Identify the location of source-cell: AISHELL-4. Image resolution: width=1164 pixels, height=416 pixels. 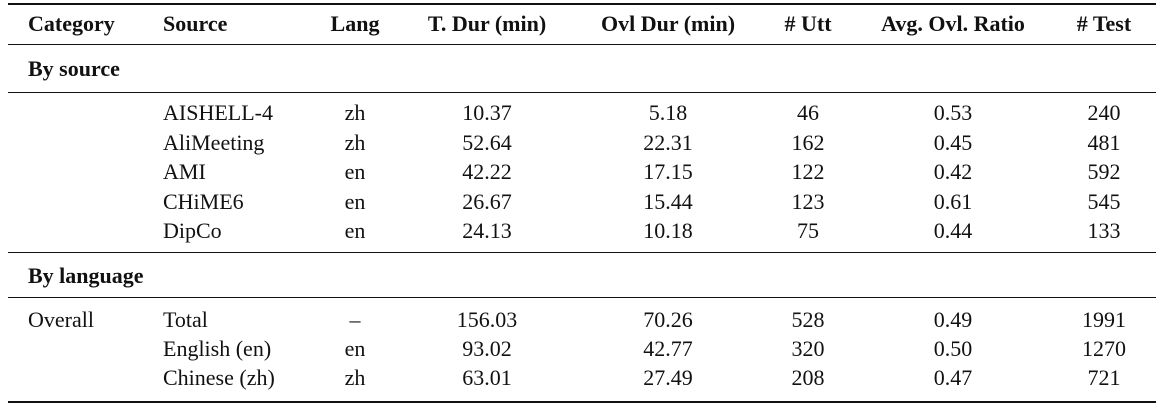
(218, 112).